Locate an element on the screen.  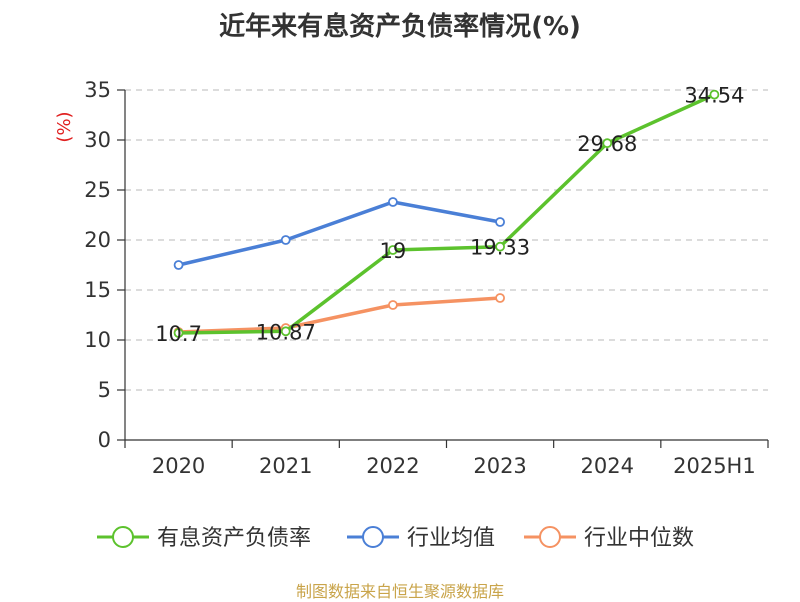
y-tick-label: 5 is located at coordinates (104, 390).